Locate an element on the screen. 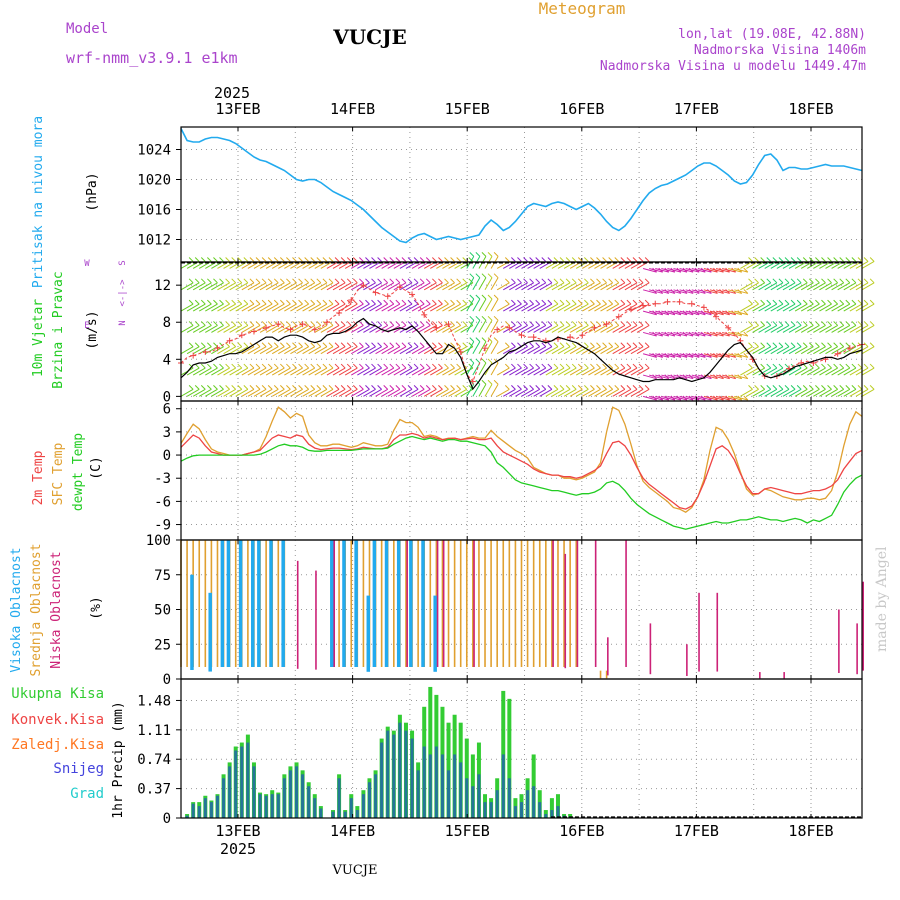 This screenshot has width=900, height=900. x-tick-label-bottom: 14FEB is located at coordinates (352, 831).